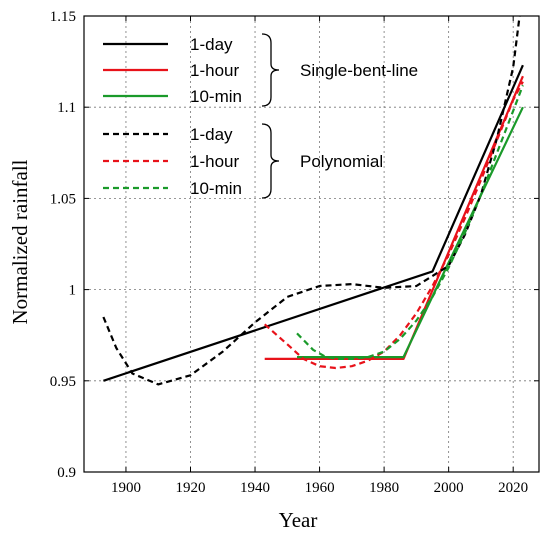 The width and height of the screenshot is (550, 538). I want to click on y-tick-labels: 0.9 0.95 1 1.05 1.1 1.15, so click(63, 245).